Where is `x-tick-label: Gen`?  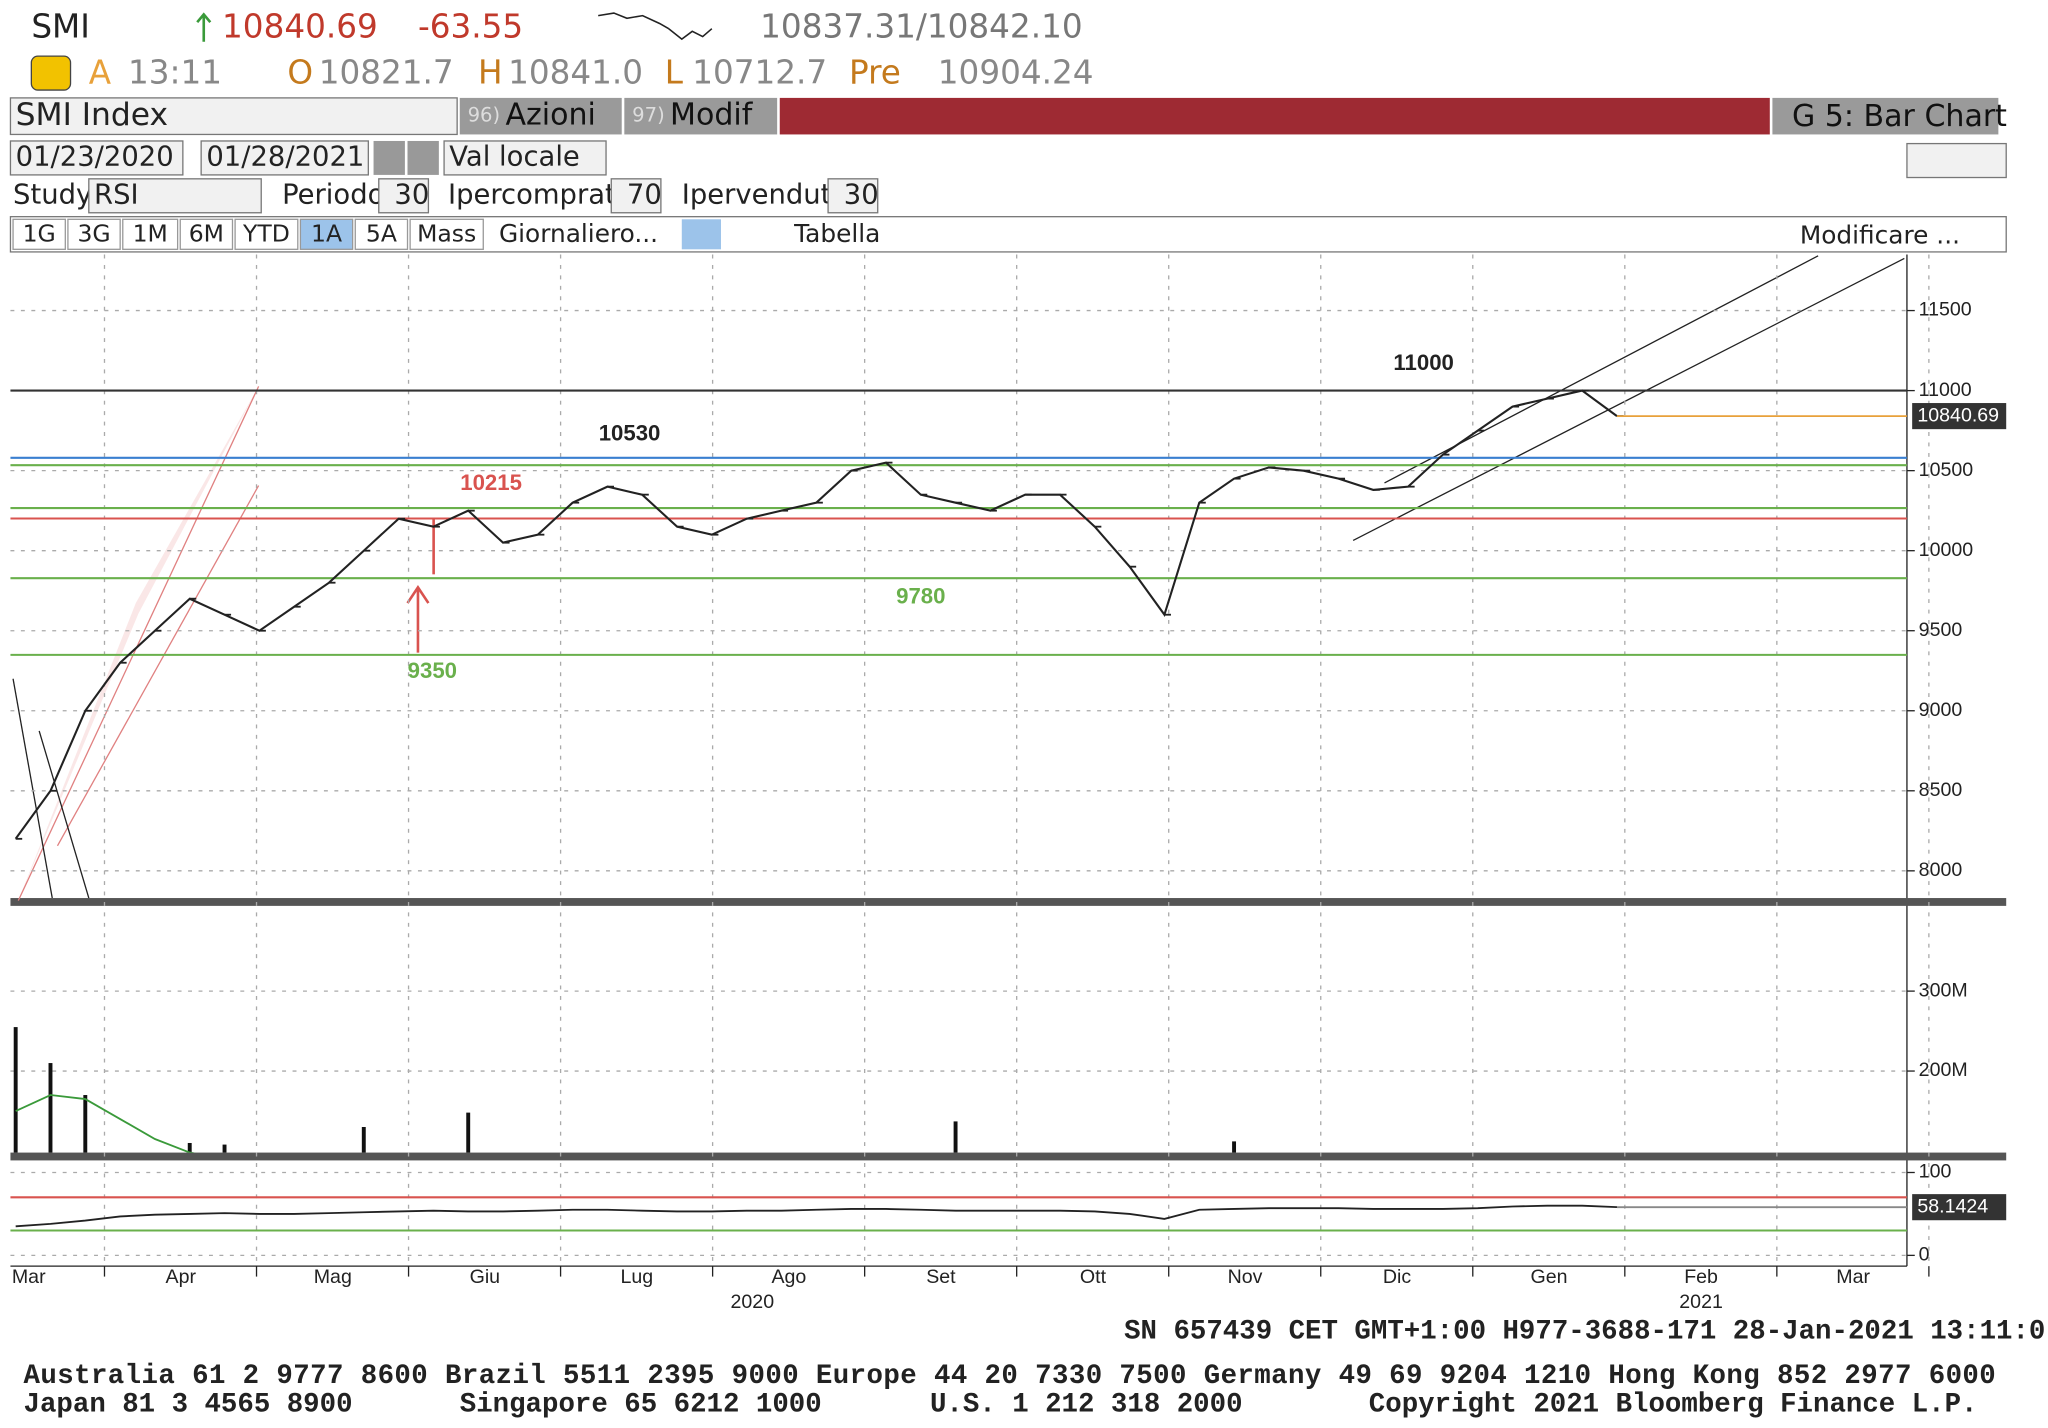 x-tick-label: Gen is located at coordinates (1549, 1277).